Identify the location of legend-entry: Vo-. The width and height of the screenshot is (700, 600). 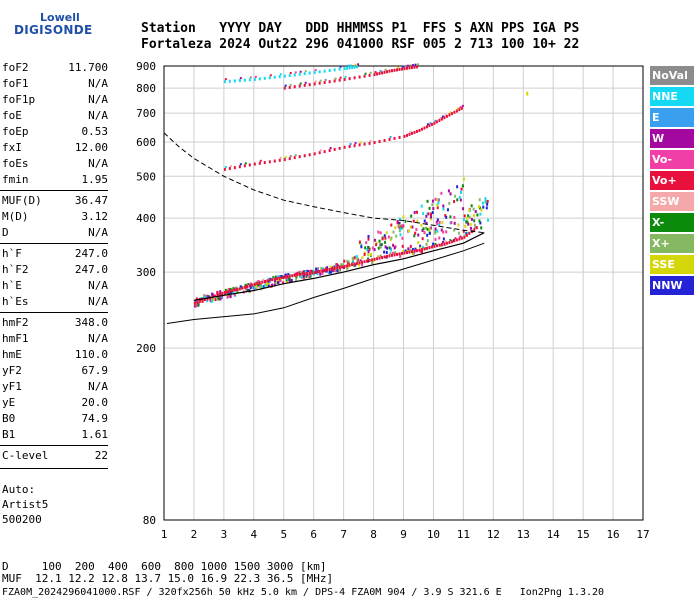
(672, 159).